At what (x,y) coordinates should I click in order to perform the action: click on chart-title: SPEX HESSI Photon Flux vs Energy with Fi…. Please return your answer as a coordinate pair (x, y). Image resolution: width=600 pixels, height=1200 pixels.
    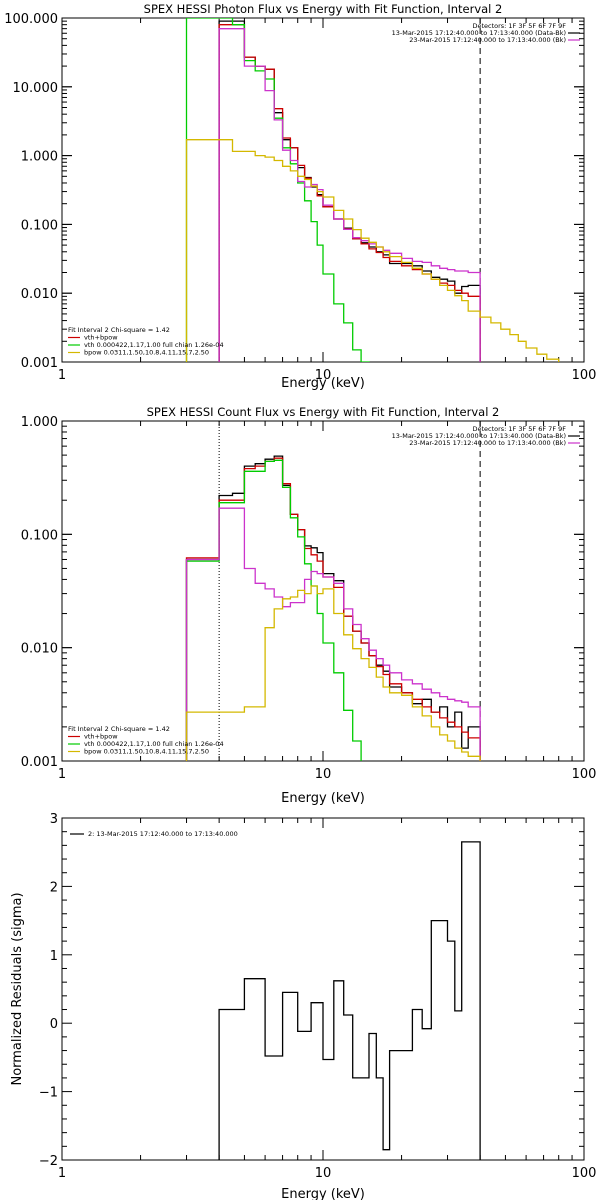
    Looking at the image, I should click on (323, 9).